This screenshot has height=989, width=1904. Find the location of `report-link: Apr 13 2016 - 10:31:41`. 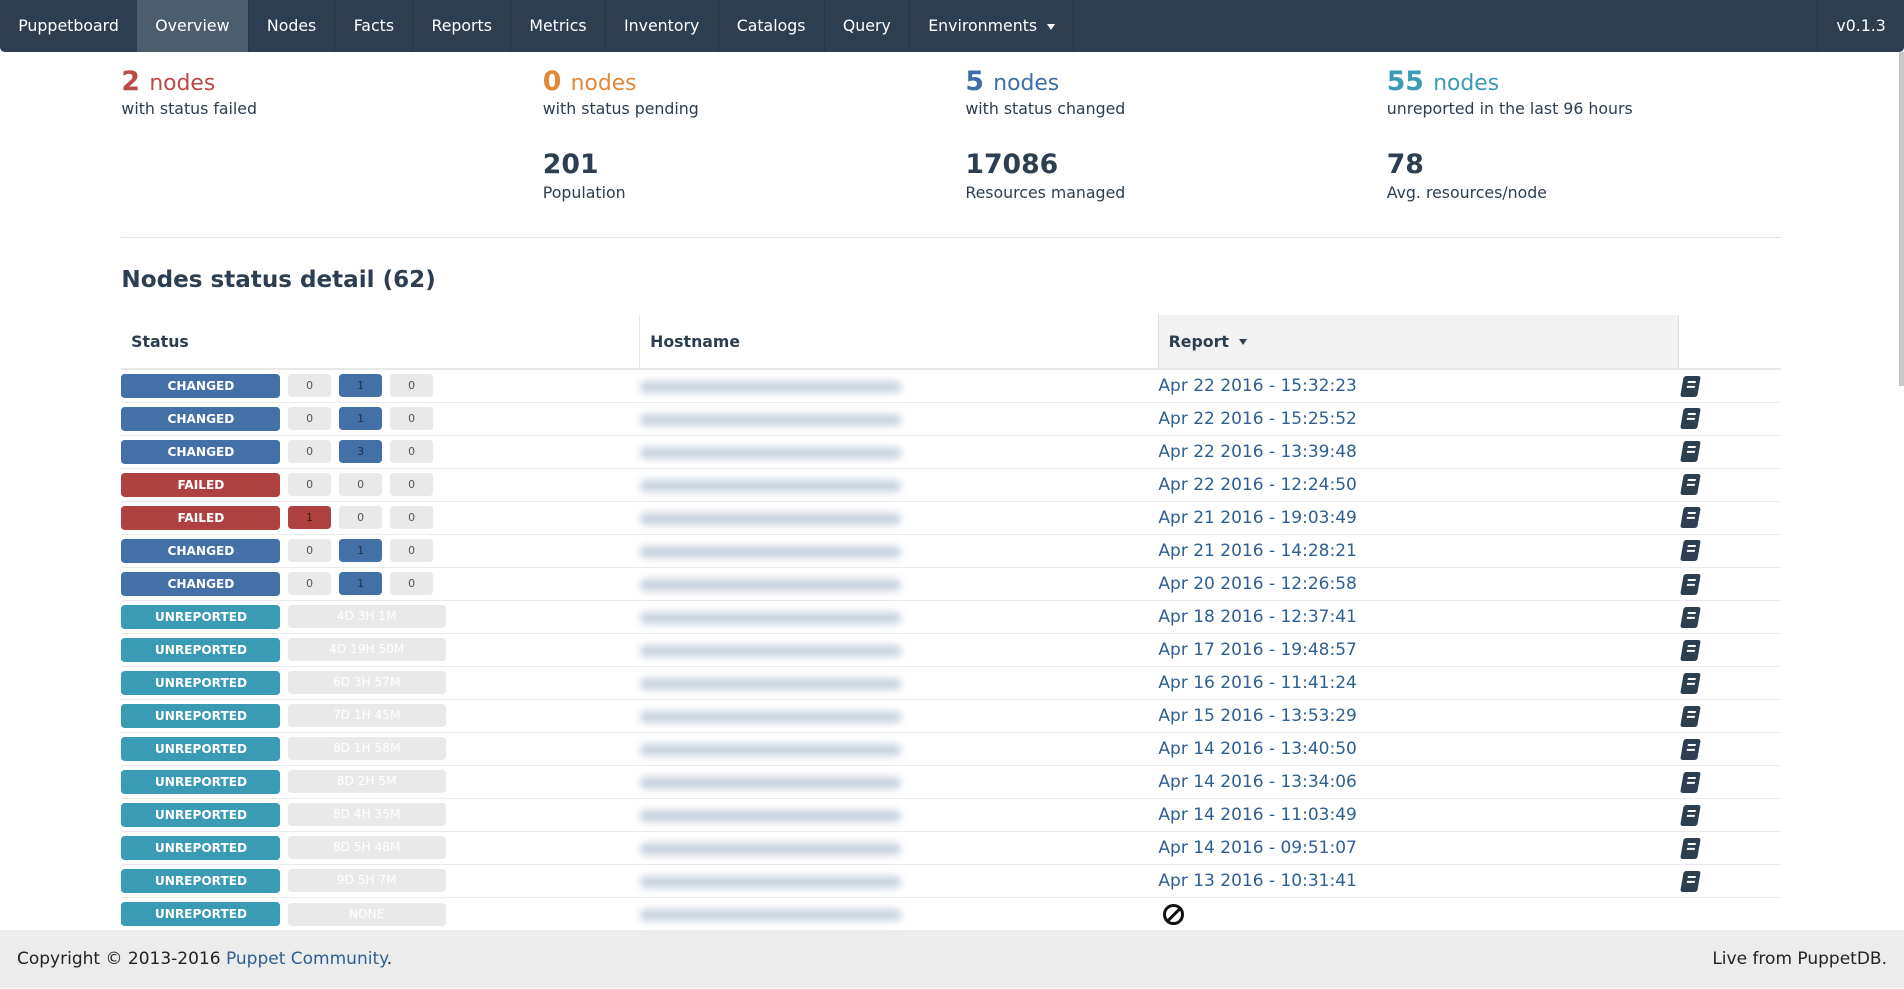

report-link: Apr 13 2016 - 10:31:41 is located at coordinates (1257, 880).